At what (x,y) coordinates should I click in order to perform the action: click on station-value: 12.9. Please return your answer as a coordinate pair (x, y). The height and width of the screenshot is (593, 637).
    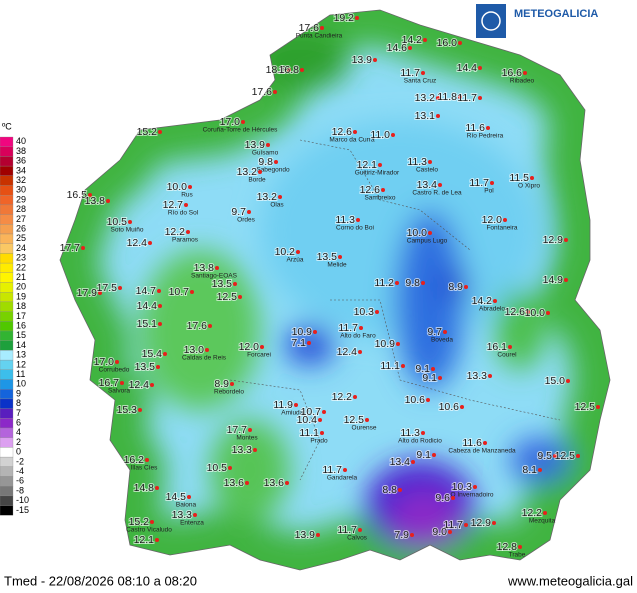
    Looking at the image, I should click on (481, 523).